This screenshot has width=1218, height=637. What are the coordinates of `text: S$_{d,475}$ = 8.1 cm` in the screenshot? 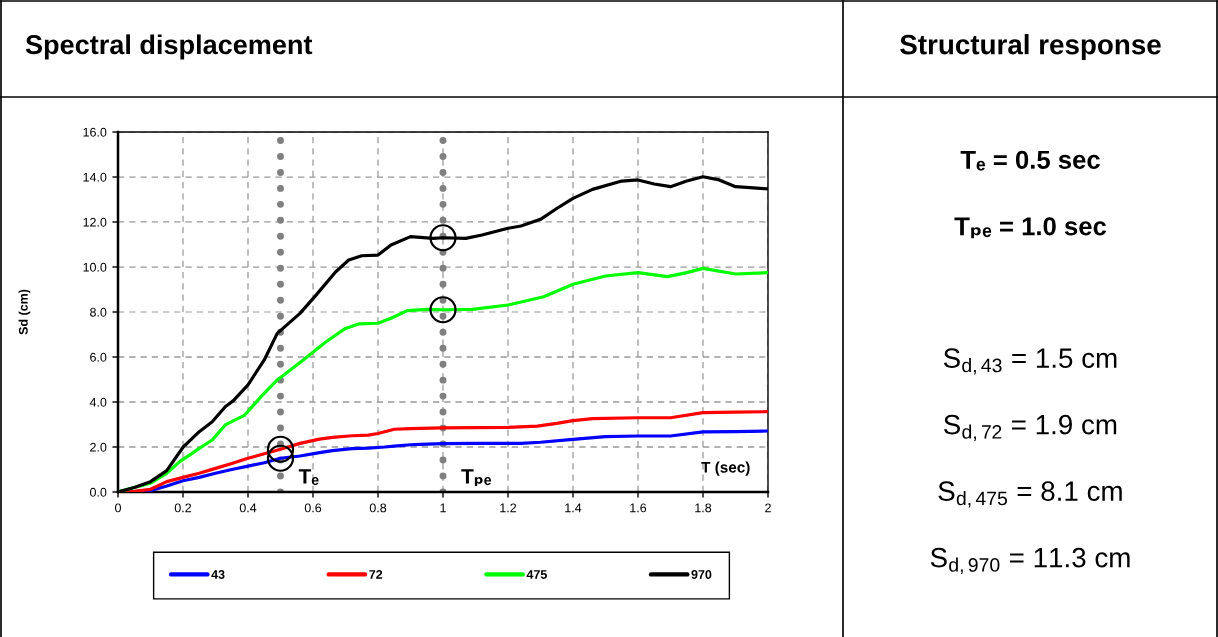 It's located at (1030, 494).